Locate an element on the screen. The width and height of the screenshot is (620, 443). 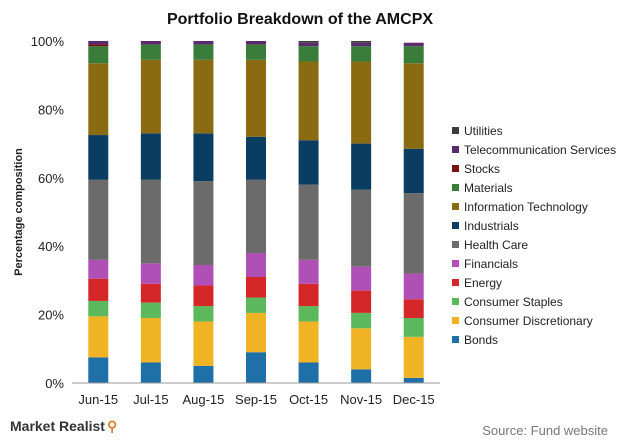
y-axis-label: Percentage composition is located at coordinates (19, 212).